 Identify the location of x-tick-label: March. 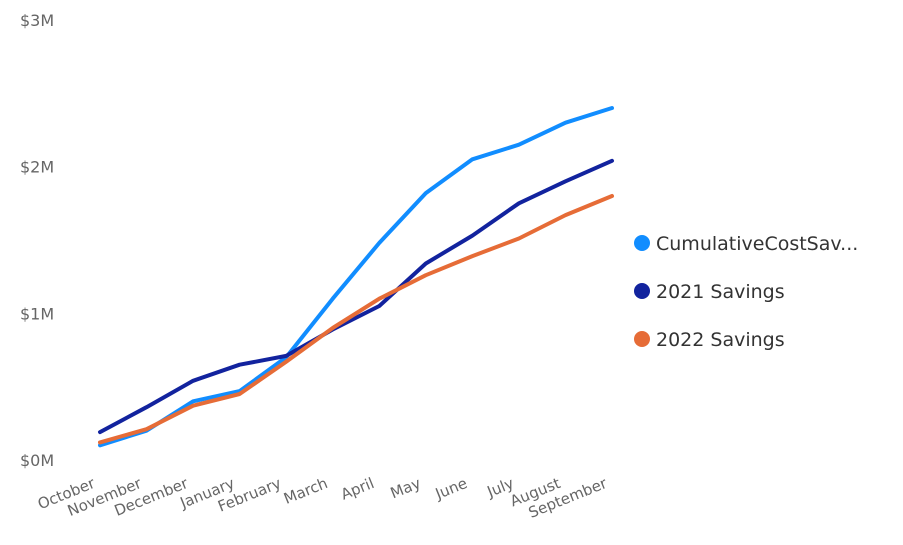
(305, 491).